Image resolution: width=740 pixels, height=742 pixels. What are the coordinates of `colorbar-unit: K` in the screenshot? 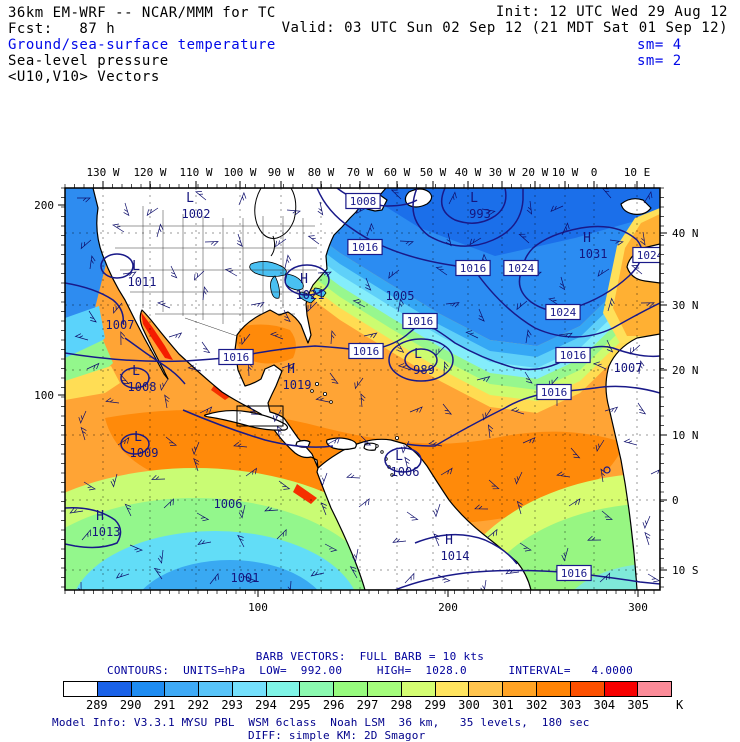 It's located at (680, 705).